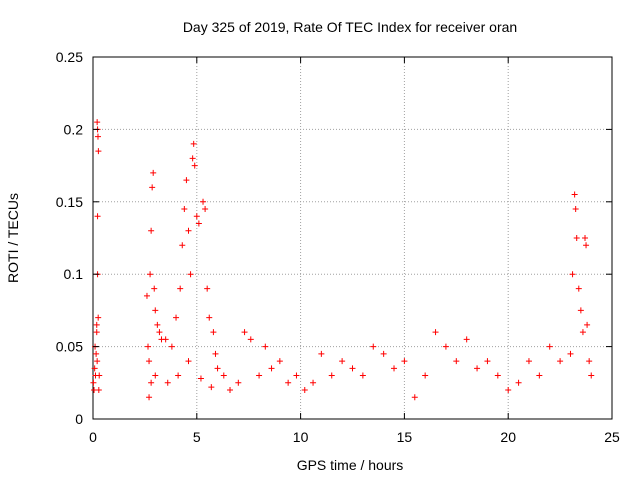 The width and height of the screenshot is (640, 480). Describe the element at coordinates (74, 274) in the screenshot. I see `y-tick-label: 0.1` at that location.